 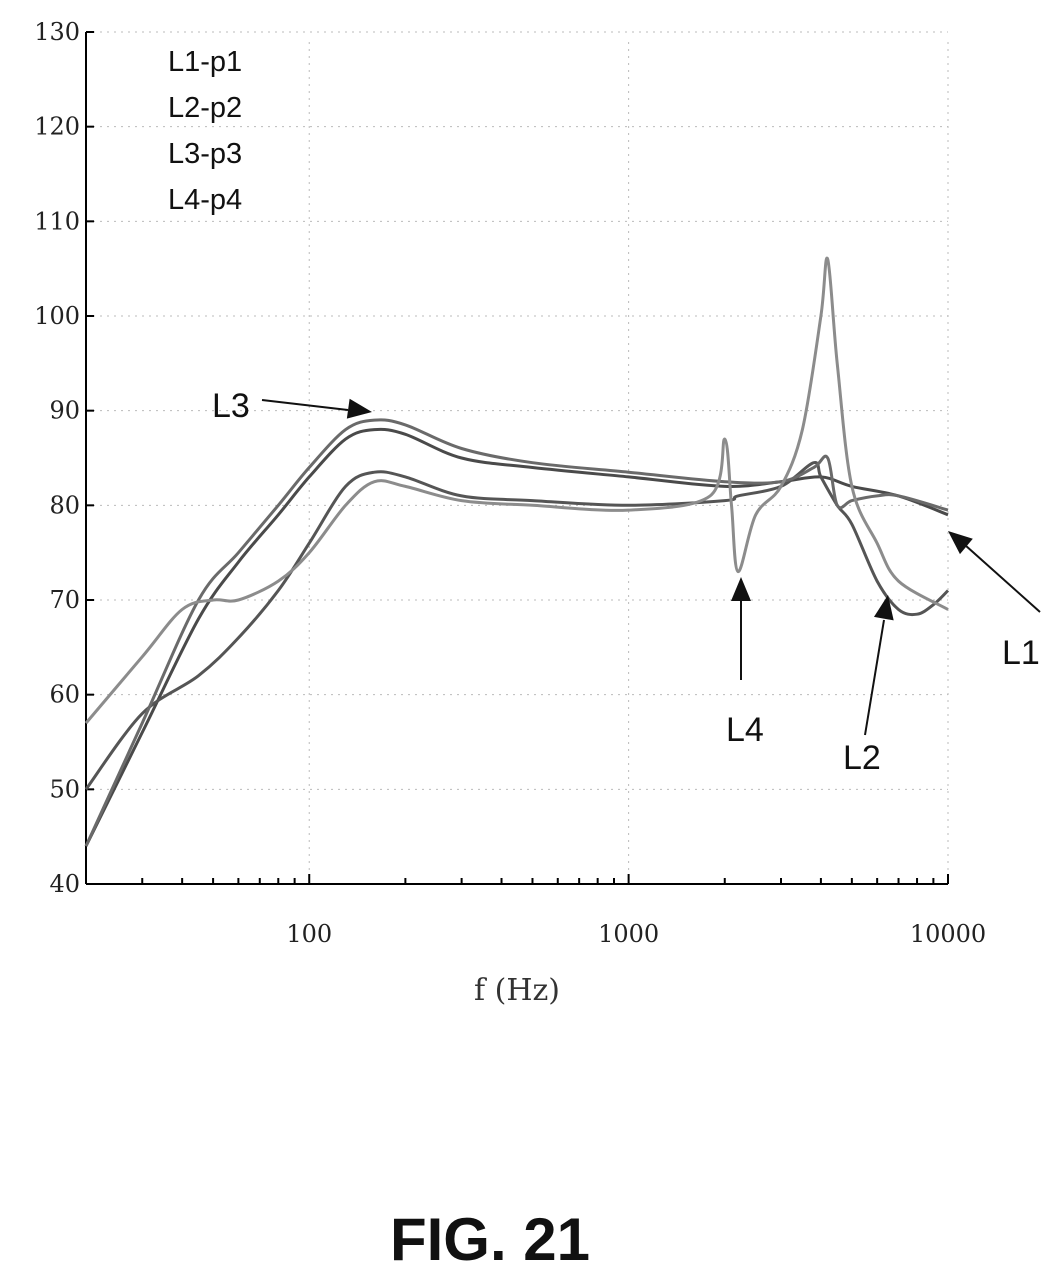 I want to click on figure-caption: FIG. 21, so click(x=490, y=1239).